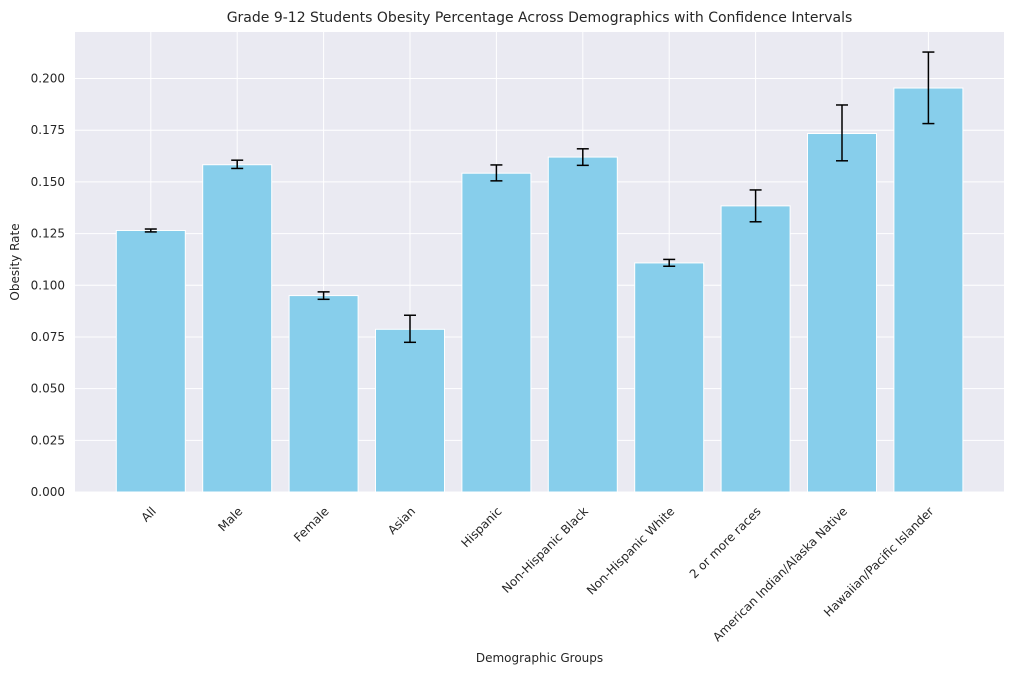 The height and width of the screenshot is (675, 1014). I want to click on x-tick-label: Asian, so click(401, 520).